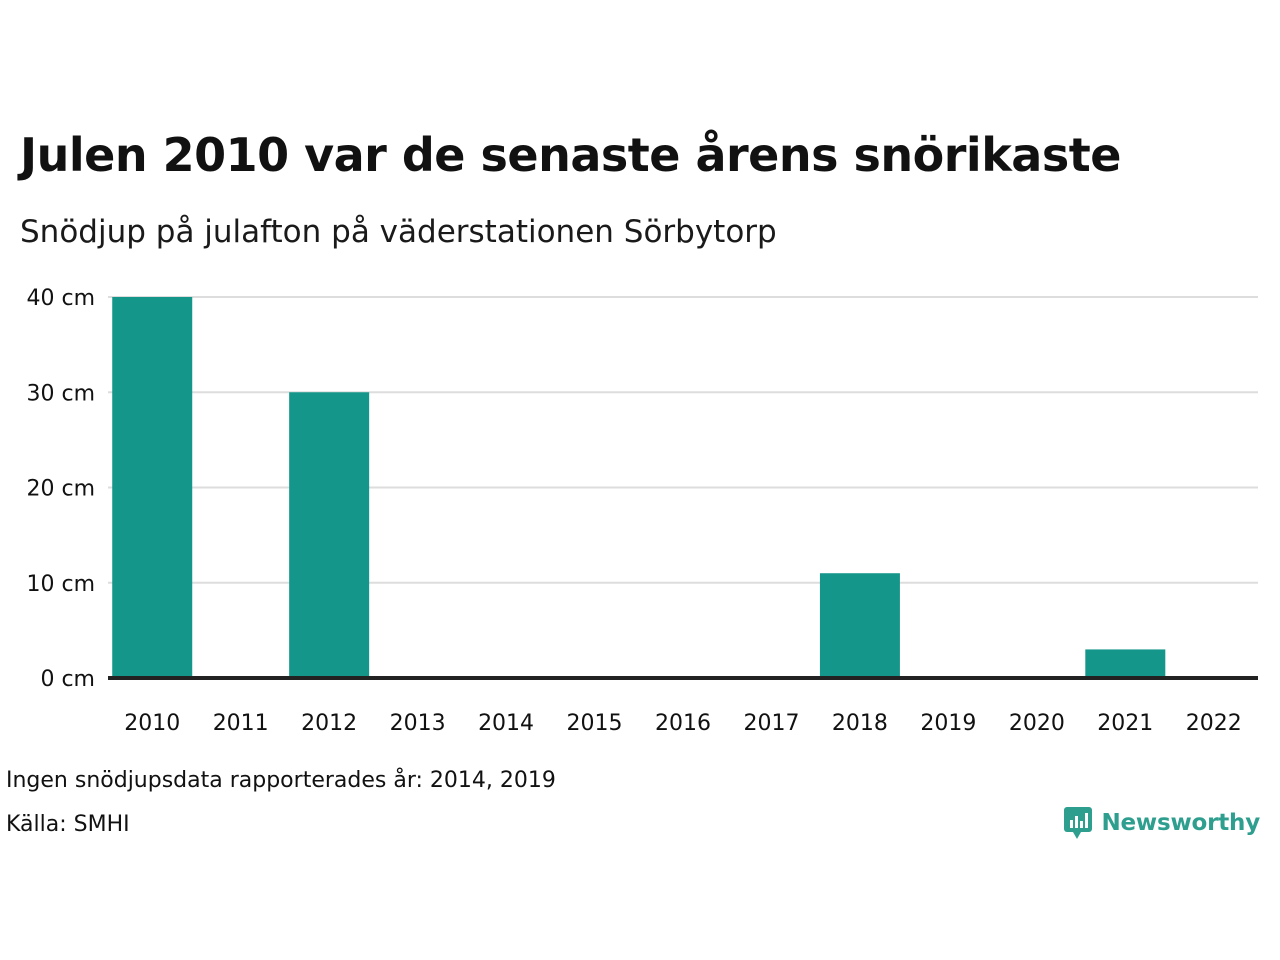 This screenshot has width=1280, height=960. What do you see at coordinates (1180, 823) in the screenshot?
I see `brand-name: Newsworthy` at bounding box center [1180, 823].